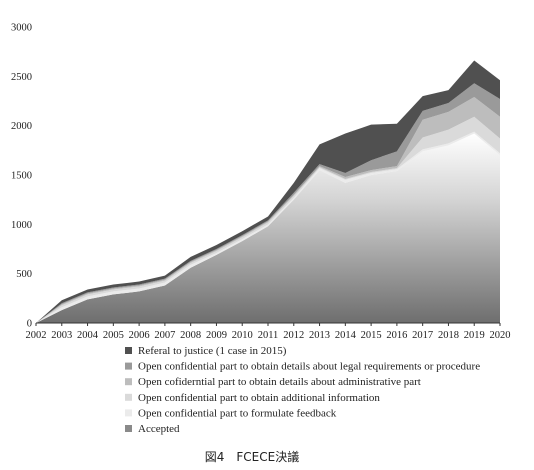 This screenshot has width=534, height=470. What do you see at coordinates (212, 351) in the screenshot?
I see `legend-label-referal-to-justice-1-case-in-2015: Referal to justice (1 case in 2015)` at bounding box center [212, 351].